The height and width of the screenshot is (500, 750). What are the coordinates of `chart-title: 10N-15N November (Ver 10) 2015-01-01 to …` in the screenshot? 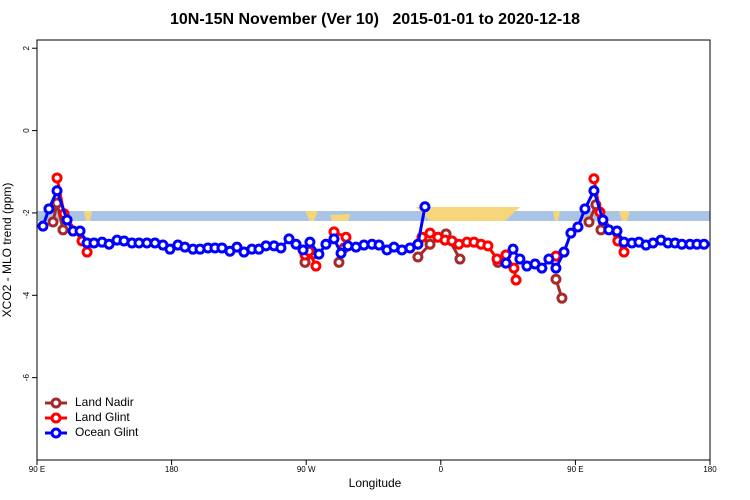 It's located at (375, 19).